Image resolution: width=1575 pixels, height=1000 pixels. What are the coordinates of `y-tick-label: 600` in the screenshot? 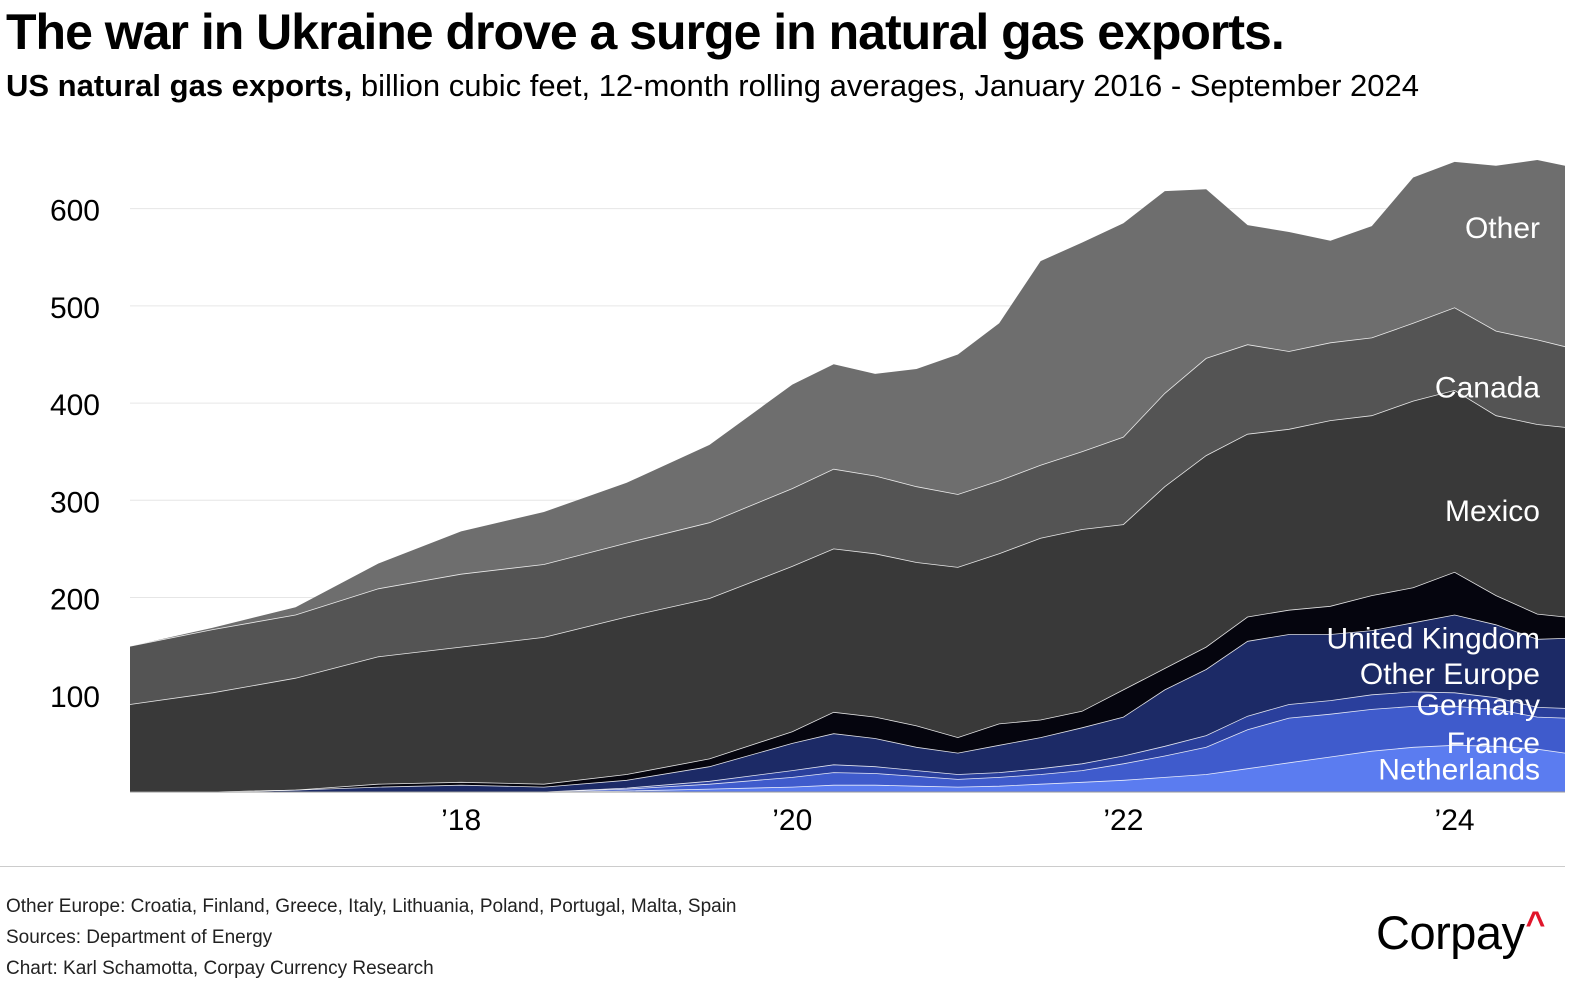 It's located at (75, 211).